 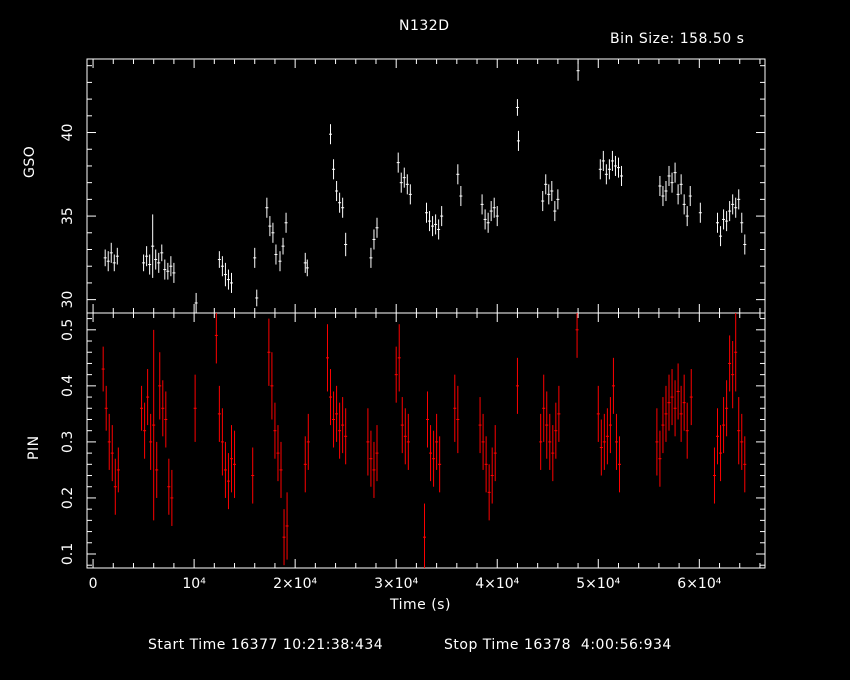 What do you see at coordinates (699, 584) in the screenshot?
I see `x-tick-label: 6×10⁴` at bounding box center [699, 584].